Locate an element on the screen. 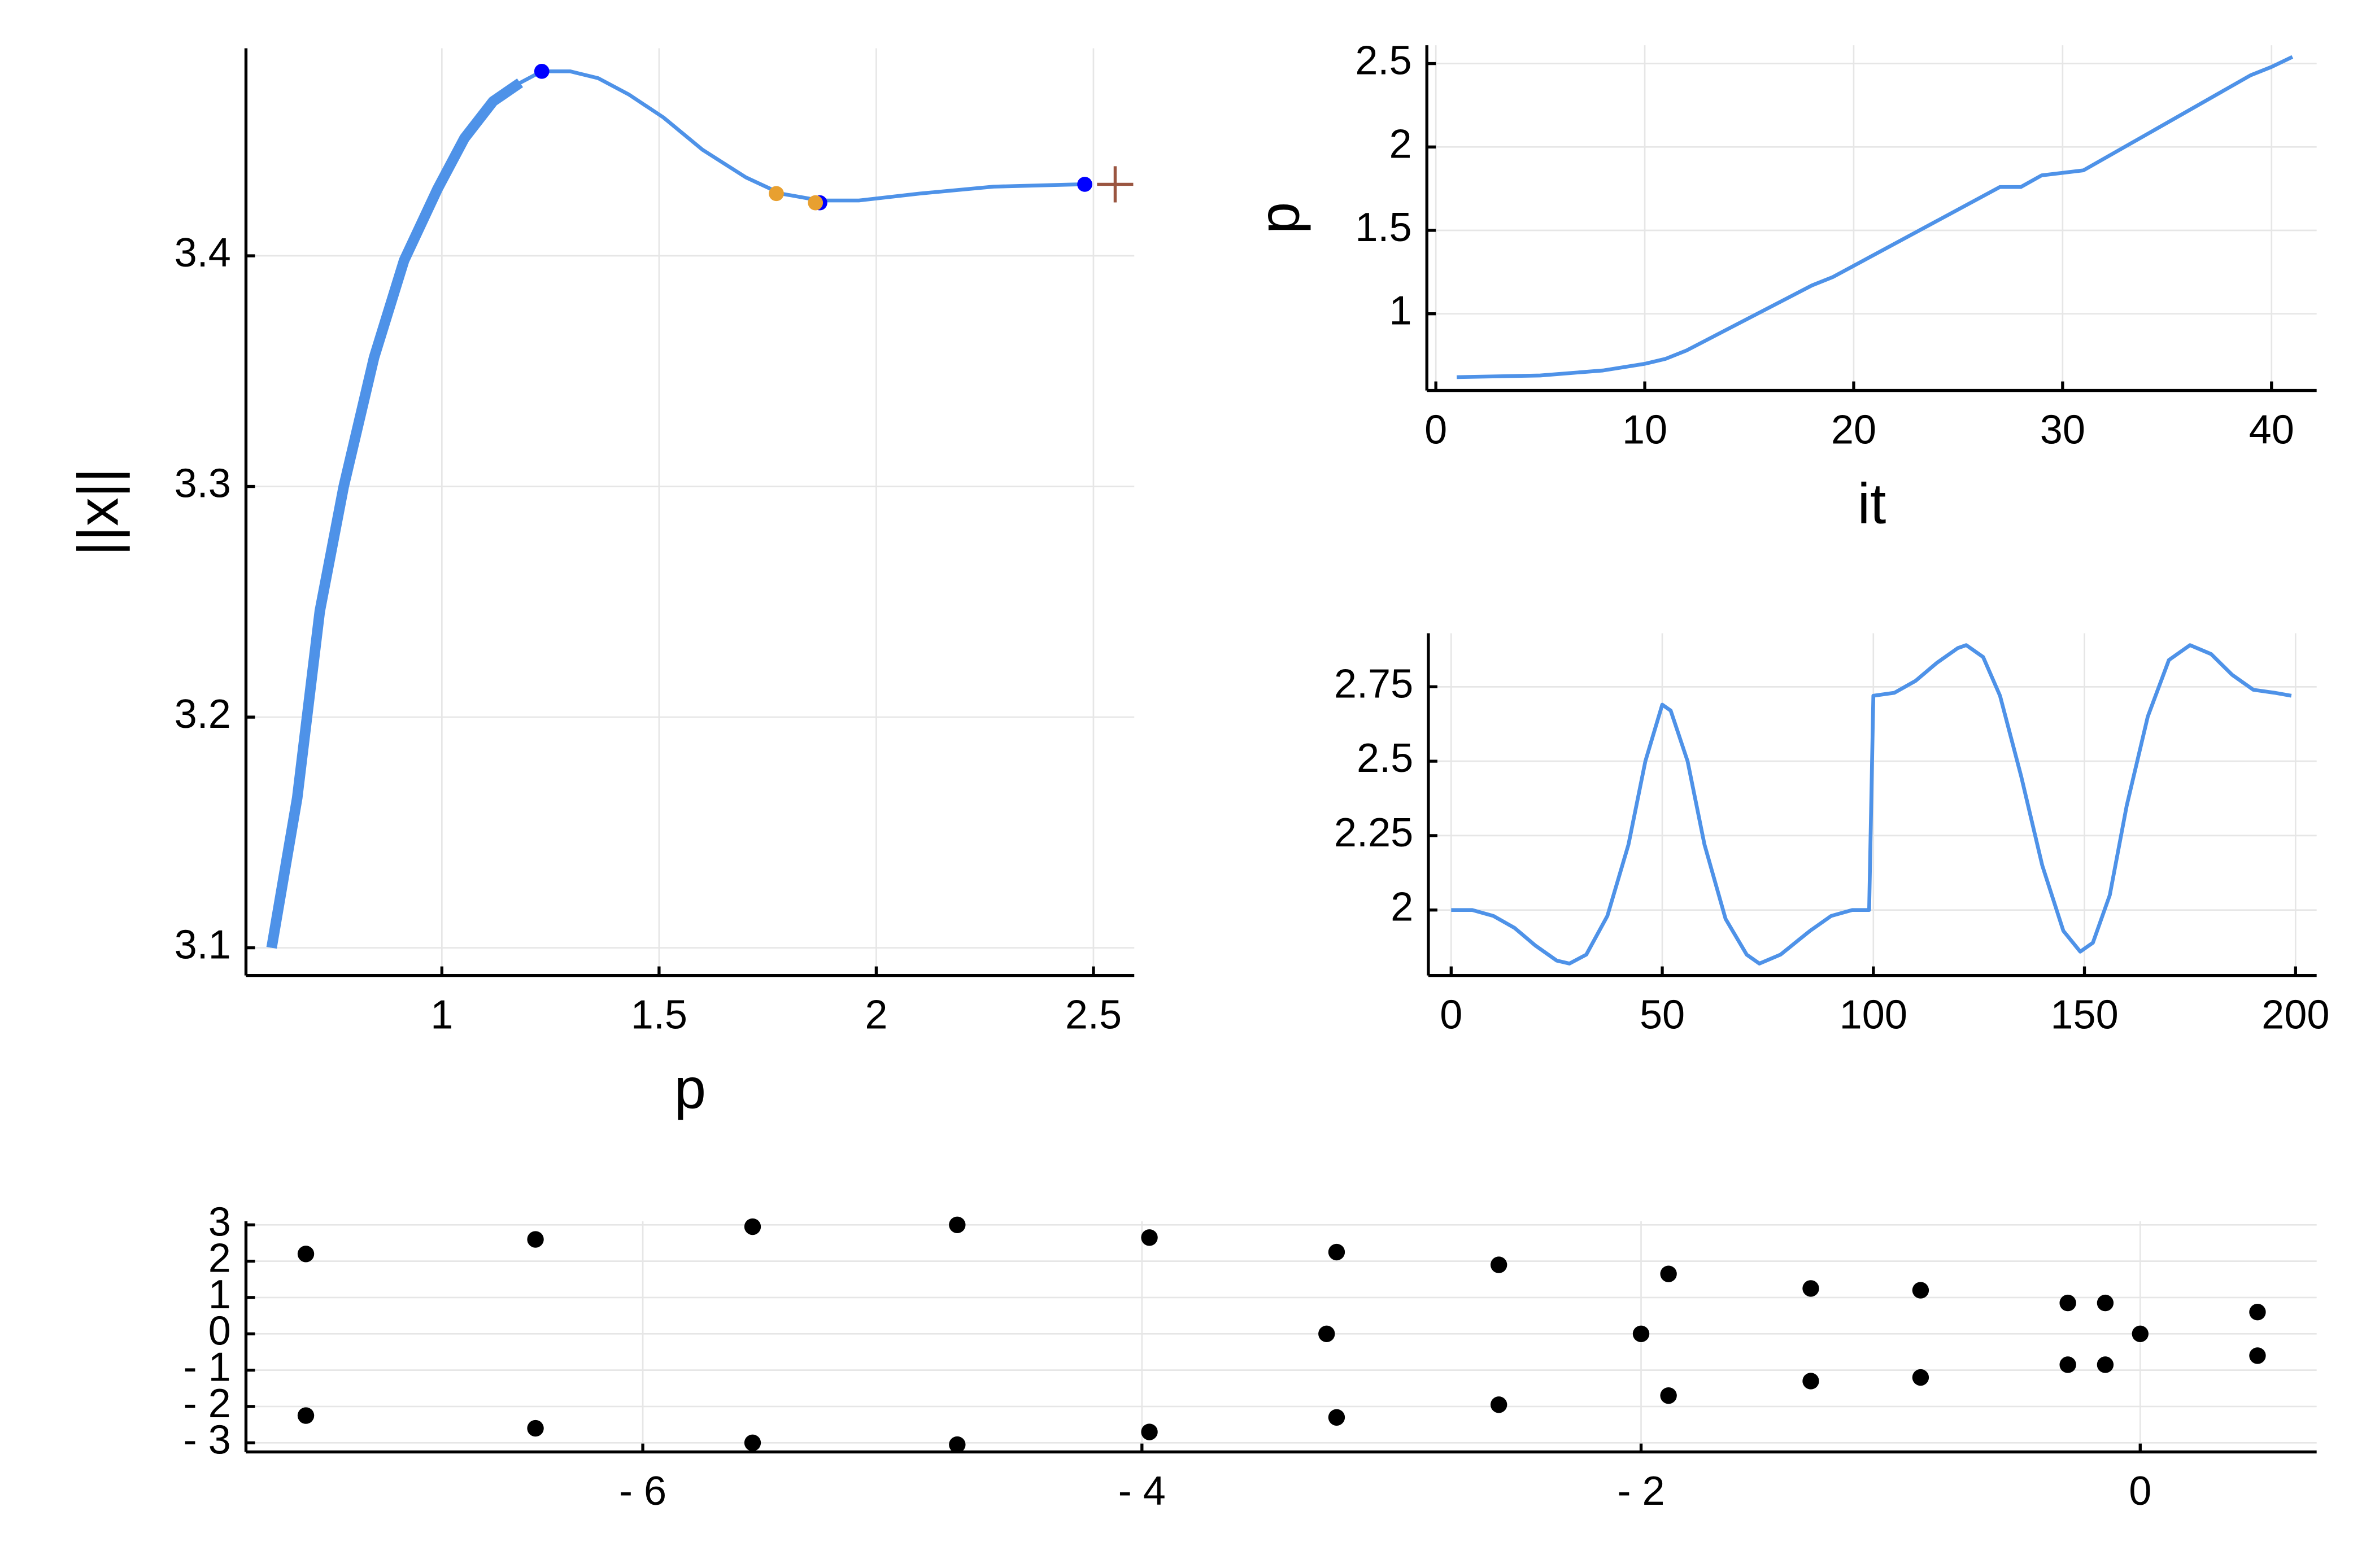  y-tick-label: - 2 is located at coordinates (207, 1403).